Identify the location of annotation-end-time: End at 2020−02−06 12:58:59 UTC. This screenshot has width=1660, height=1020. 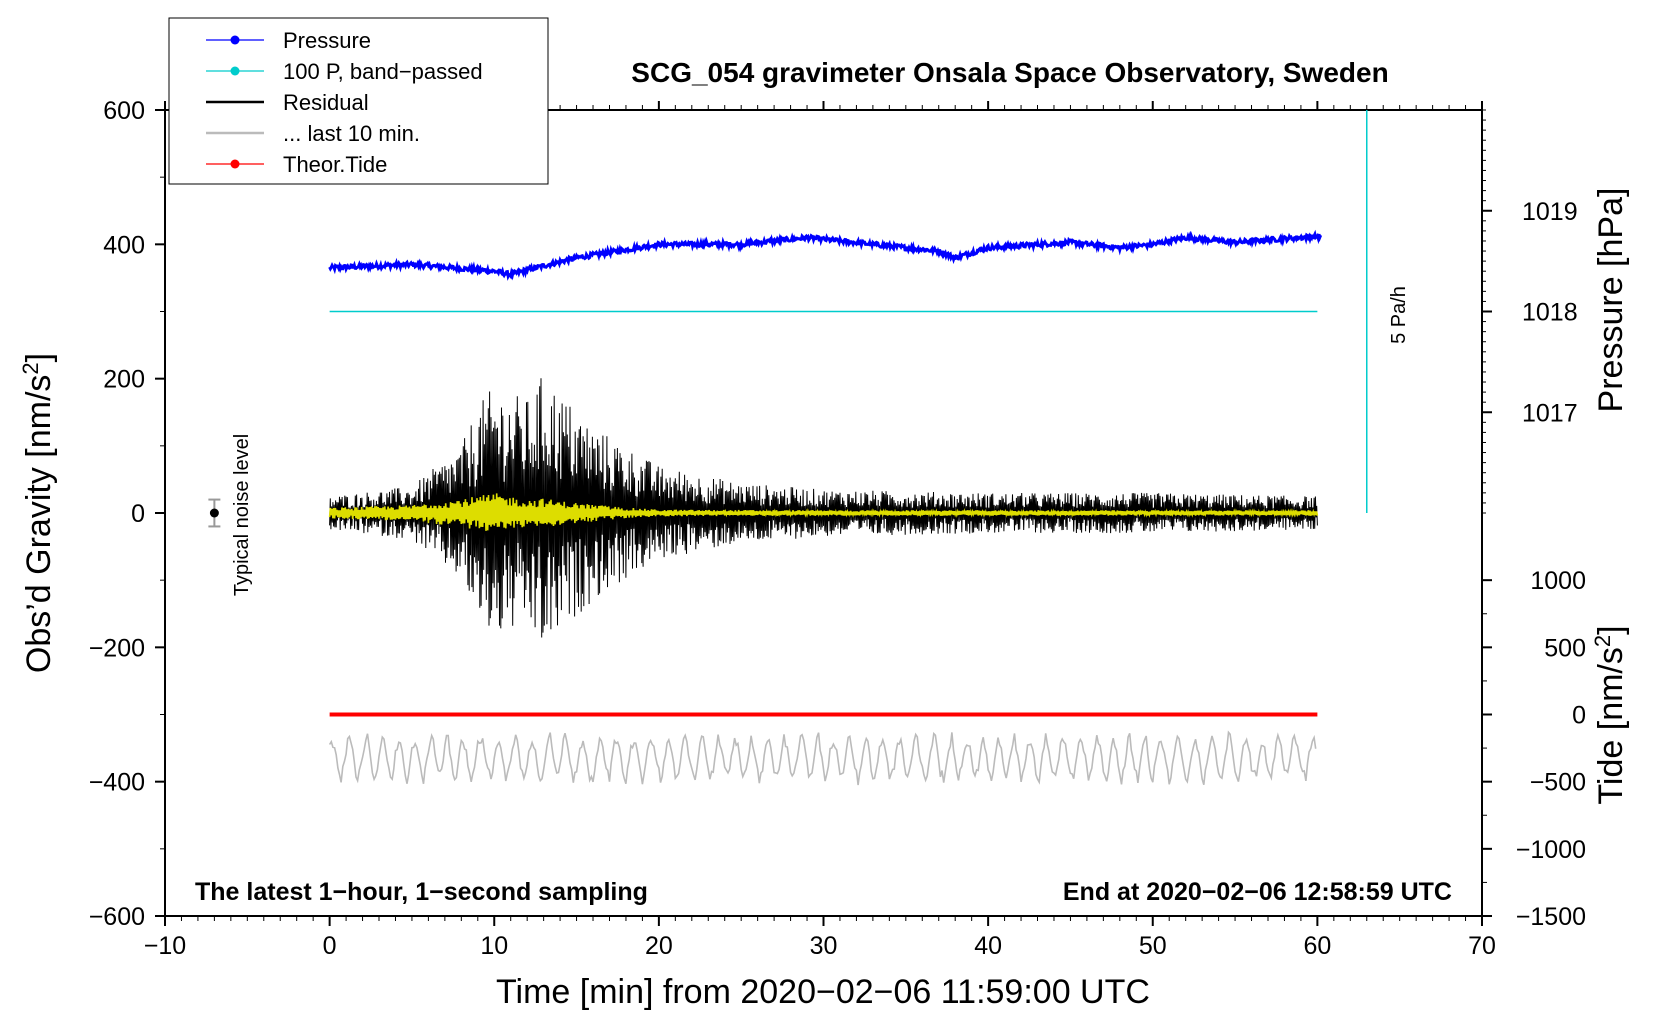
(1257, 892).